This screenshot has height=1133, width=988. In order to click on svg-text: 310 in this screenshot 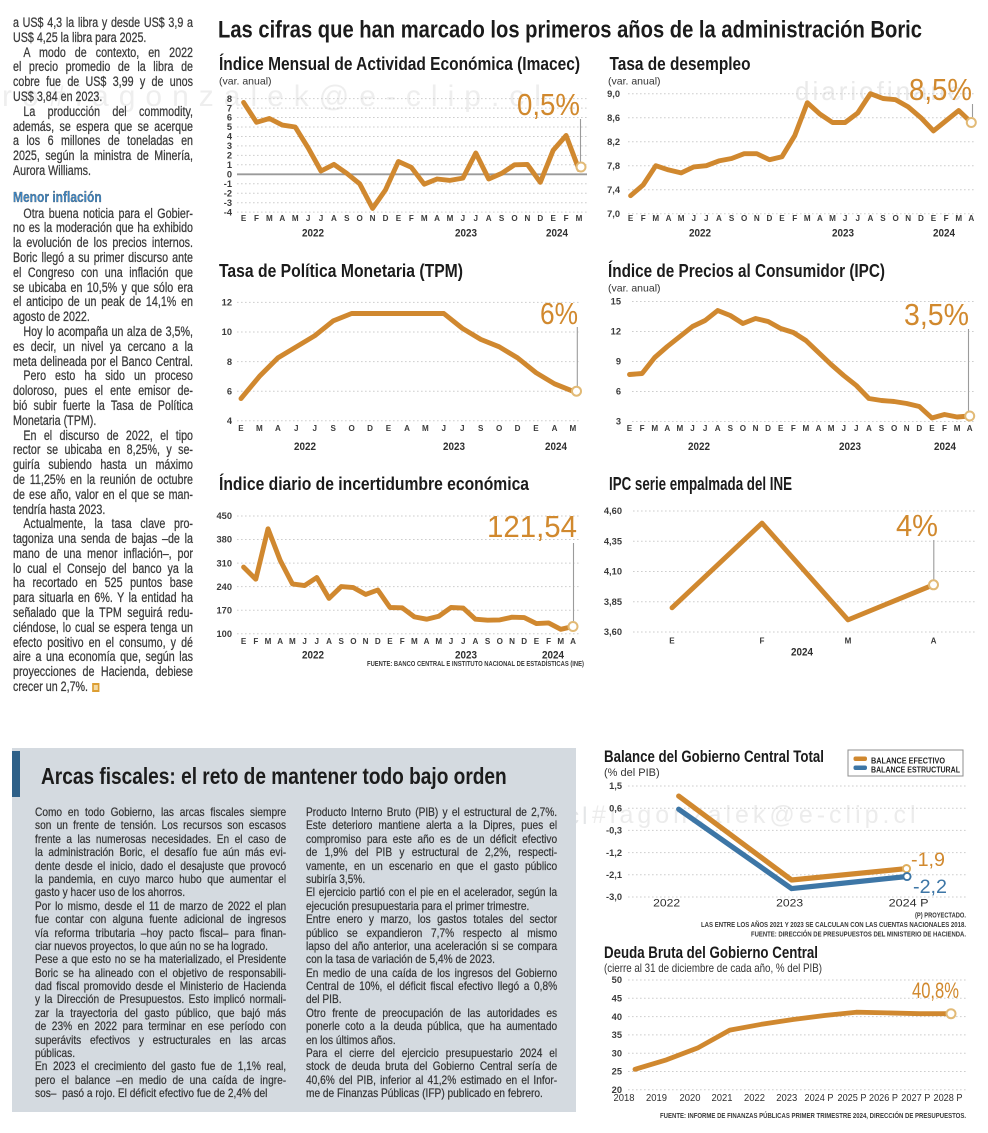, I will do `click(224, 563)`.